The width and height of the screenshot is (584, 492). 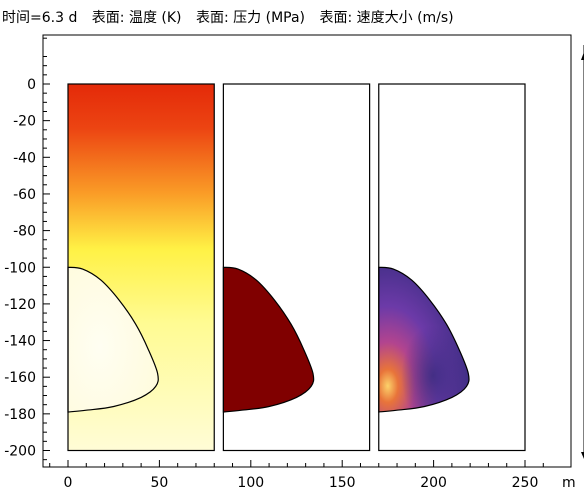 What do you see at coordinates (424, 339) in the screenshot?
I see `velocity-outline` at bounding box center [424, 339].